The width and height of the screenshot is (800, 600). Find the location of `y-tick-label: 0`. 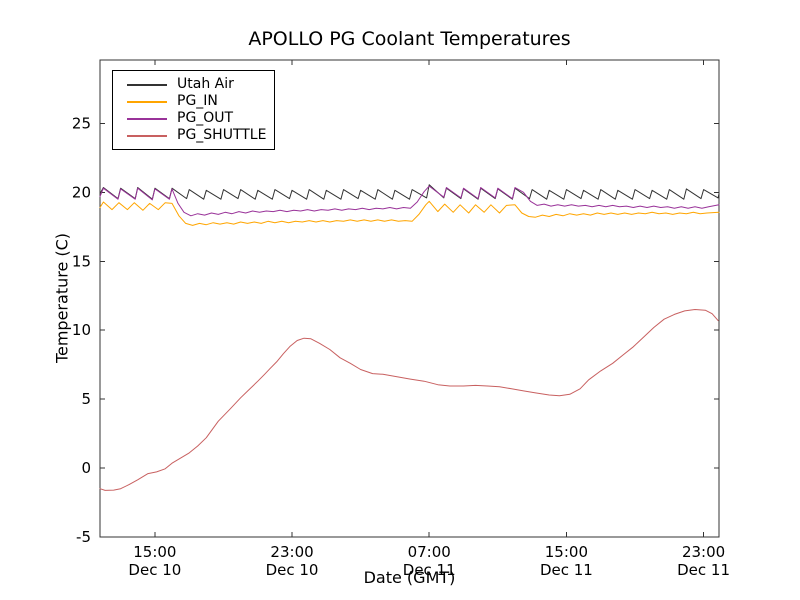

y-tick-label: 0 is located at coordinates (86, 468).